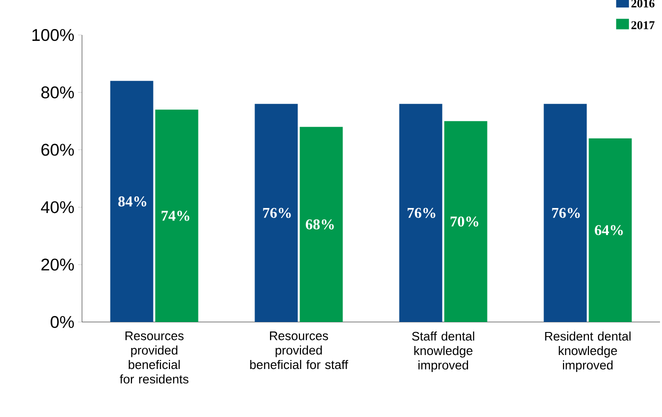 The image size is (662, 417). What do you see at coordinates (53, 35) in the screenshot?
I see `y-tick-label: 100%` at bounding box center [53, 35].